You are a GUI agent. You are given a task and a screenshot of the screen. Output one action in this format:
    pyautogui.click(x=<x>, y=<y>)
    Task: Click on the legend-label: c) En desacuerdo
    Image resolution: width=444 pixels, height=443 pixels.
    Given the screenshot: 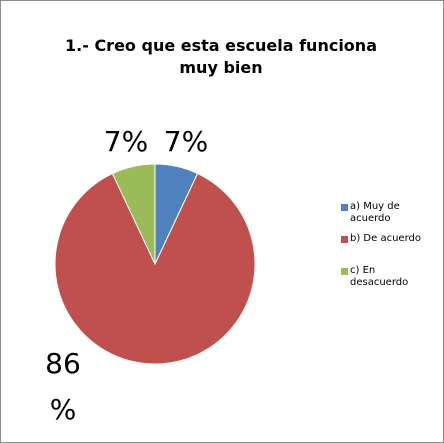 What is the action you would take?
    pyautogui.click(x=379, y=276)
    